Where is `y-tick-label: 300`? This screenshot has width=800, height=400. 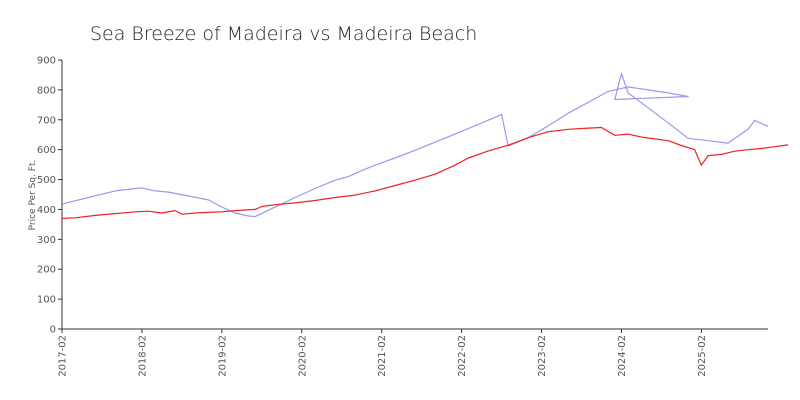 y-tick-label: 300 is located at coordinates (46, 240).